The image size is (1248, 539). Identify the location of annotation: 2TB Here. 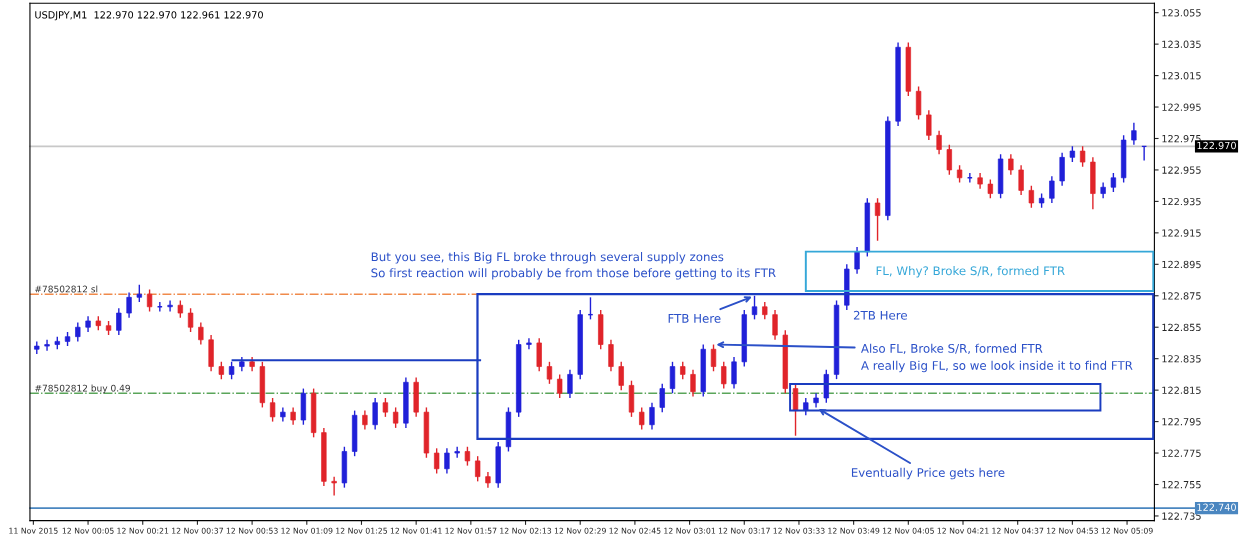
(880, 315).